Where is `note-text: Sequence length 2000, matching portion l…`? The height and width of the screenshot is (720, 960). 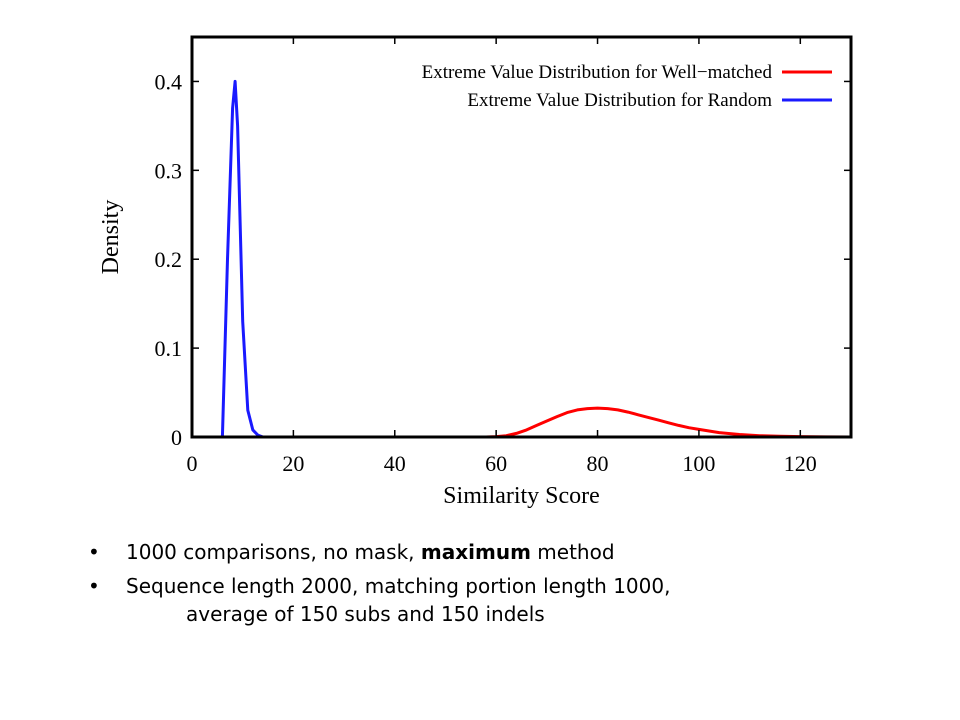 note-text: Sequence length 2000, matching portion l… is located at coordinates (398, 586).